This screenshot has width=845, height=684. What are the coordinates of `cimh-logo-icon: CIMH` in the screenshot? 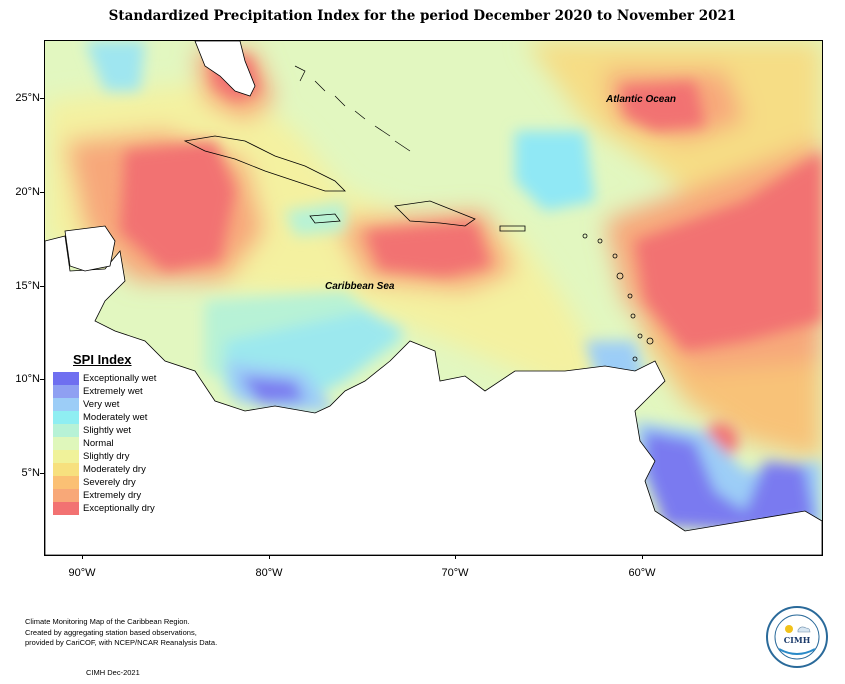 It's located at (797, 637).